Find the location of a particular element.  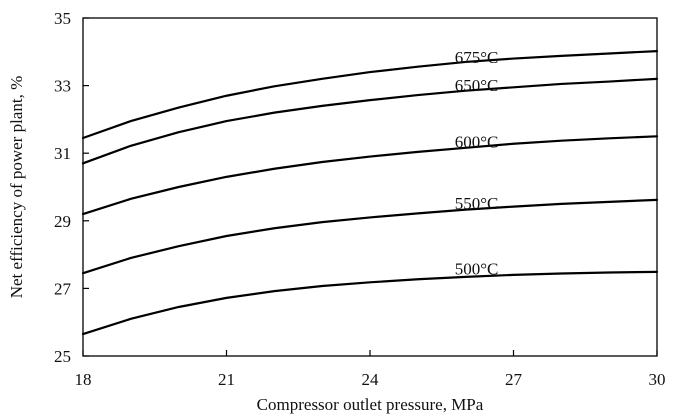

series-label: 650°C is located at coordinates (477, 85).